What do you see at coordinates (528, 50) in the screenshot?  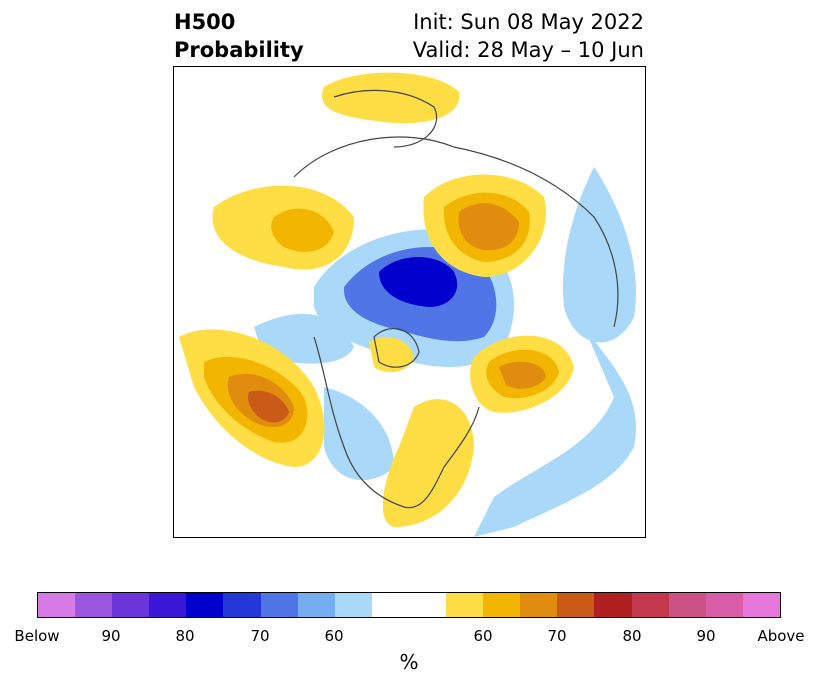 I see `valid-period: Valid: 28 May – 10 Jun` at bounding box center [528, 50].